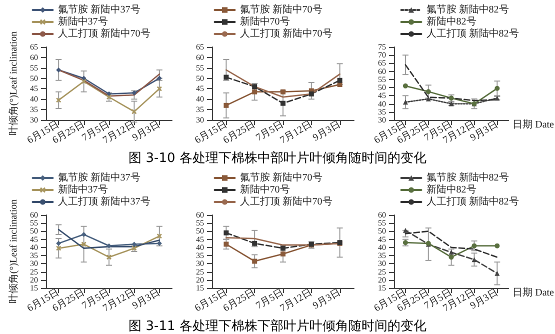  I want to click on legend-label: 新陆中37号, so click(83, 190).